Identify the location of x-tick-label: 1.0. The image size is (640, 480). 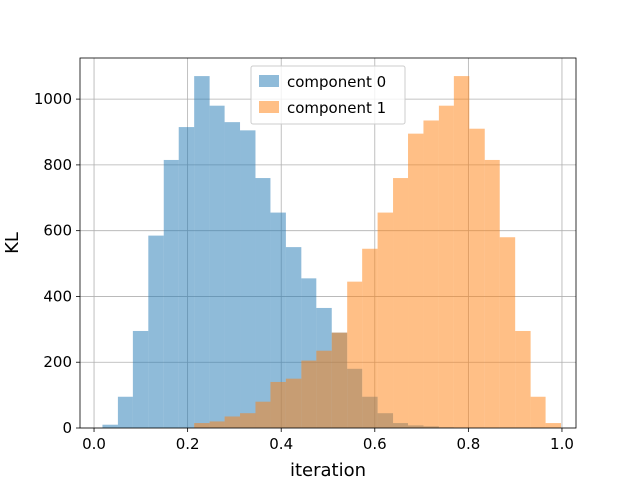
(562, 444).